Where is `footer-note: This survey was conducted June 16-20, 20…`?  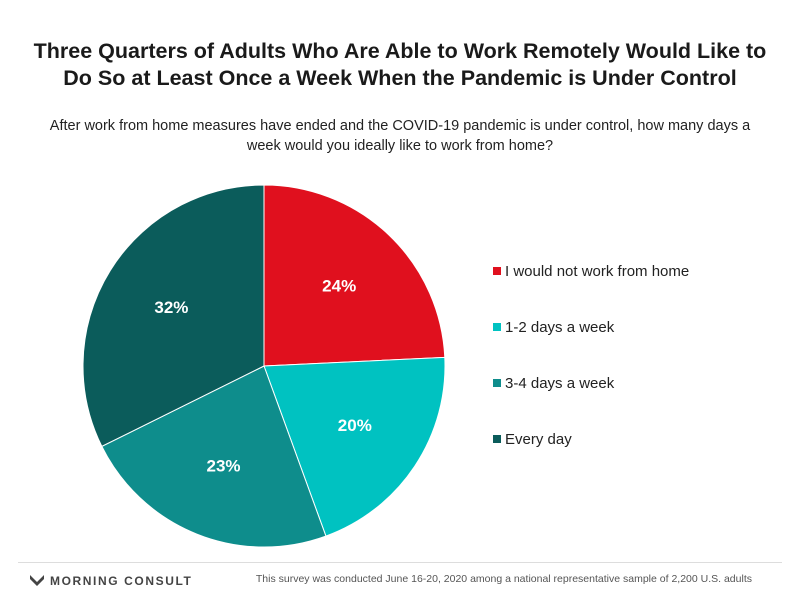 footer-note: This survey was conducted June 16-20, 20… is located at coordinates (503, 579).